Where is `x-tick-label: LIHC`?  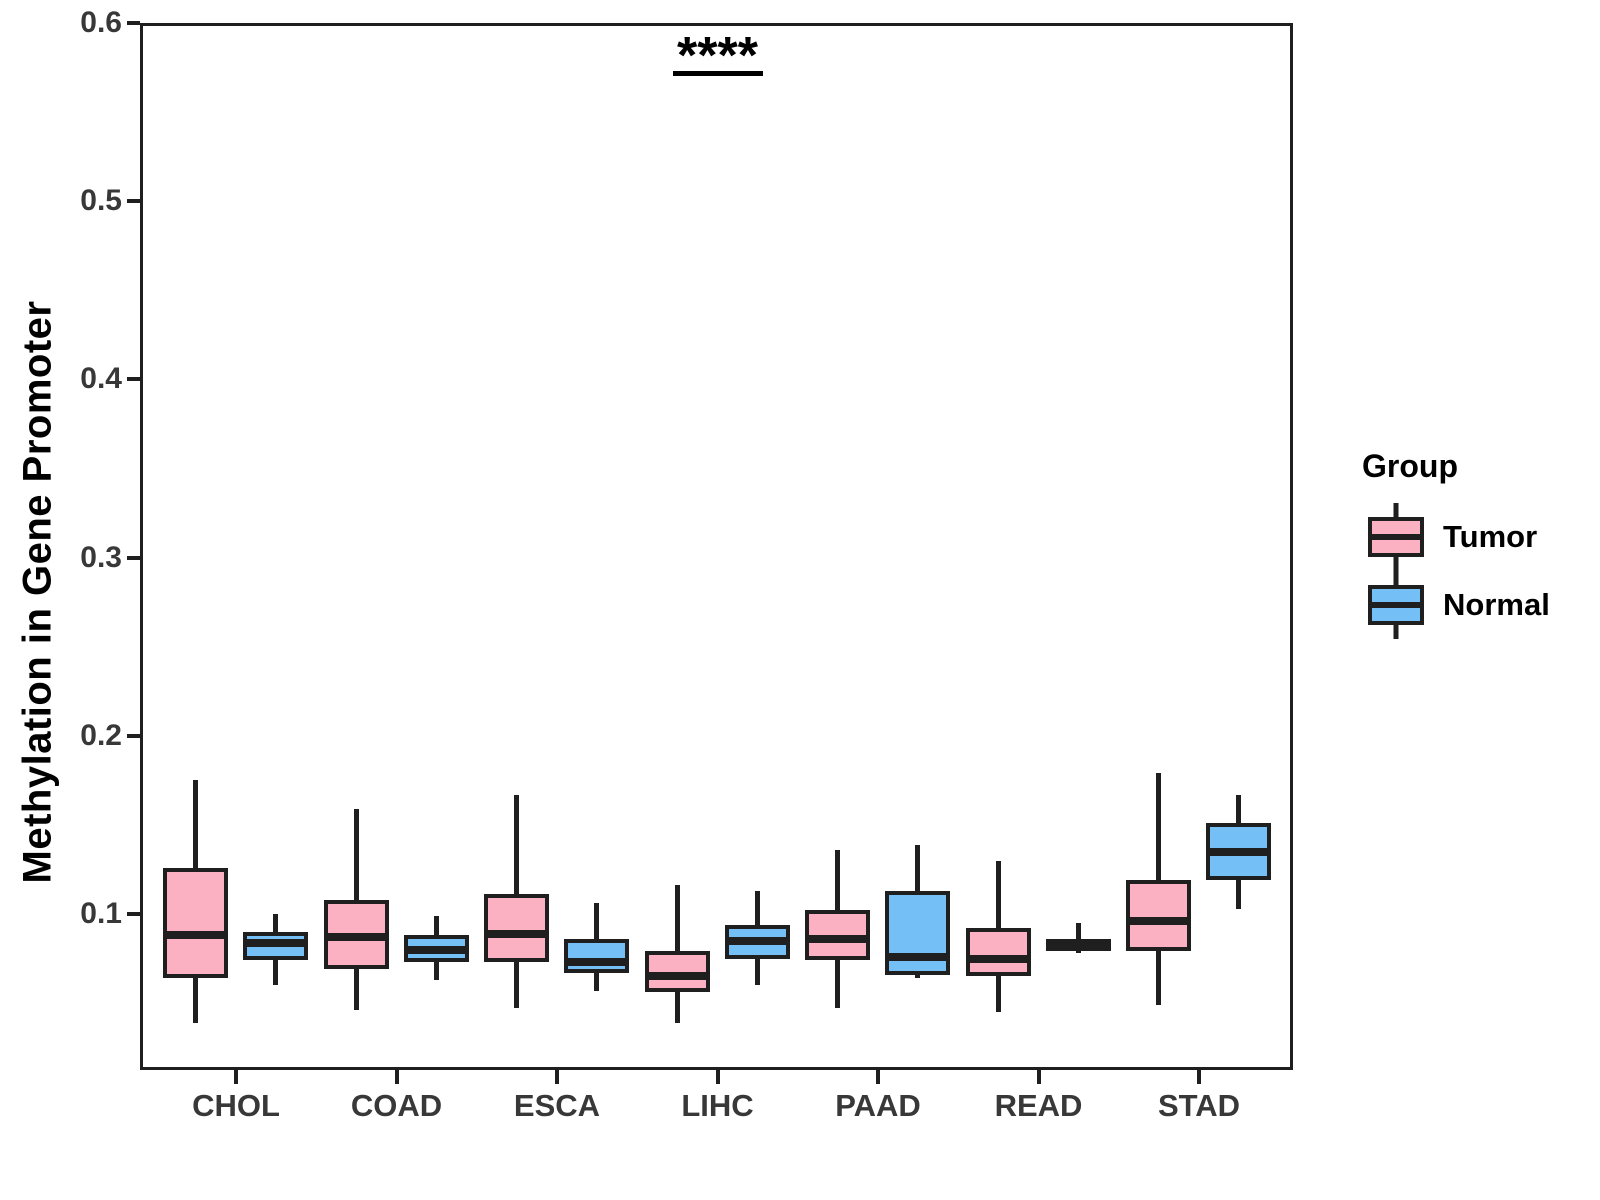 x-tick-label: LIHC is located at coordinates (717, 1105).